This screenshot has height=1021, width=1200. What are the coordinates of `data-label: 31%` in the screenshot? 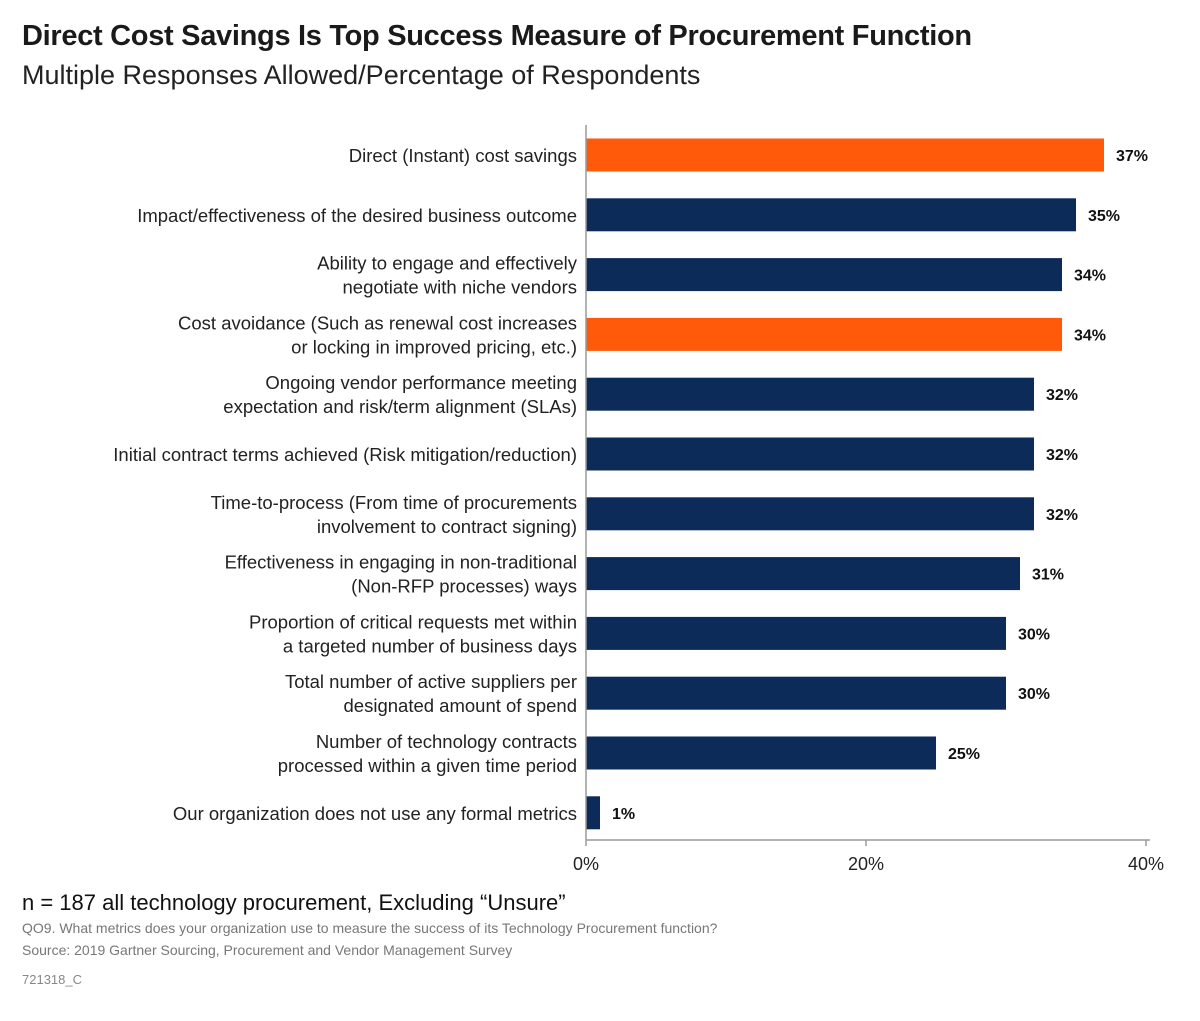 It's located at (1048, 575).